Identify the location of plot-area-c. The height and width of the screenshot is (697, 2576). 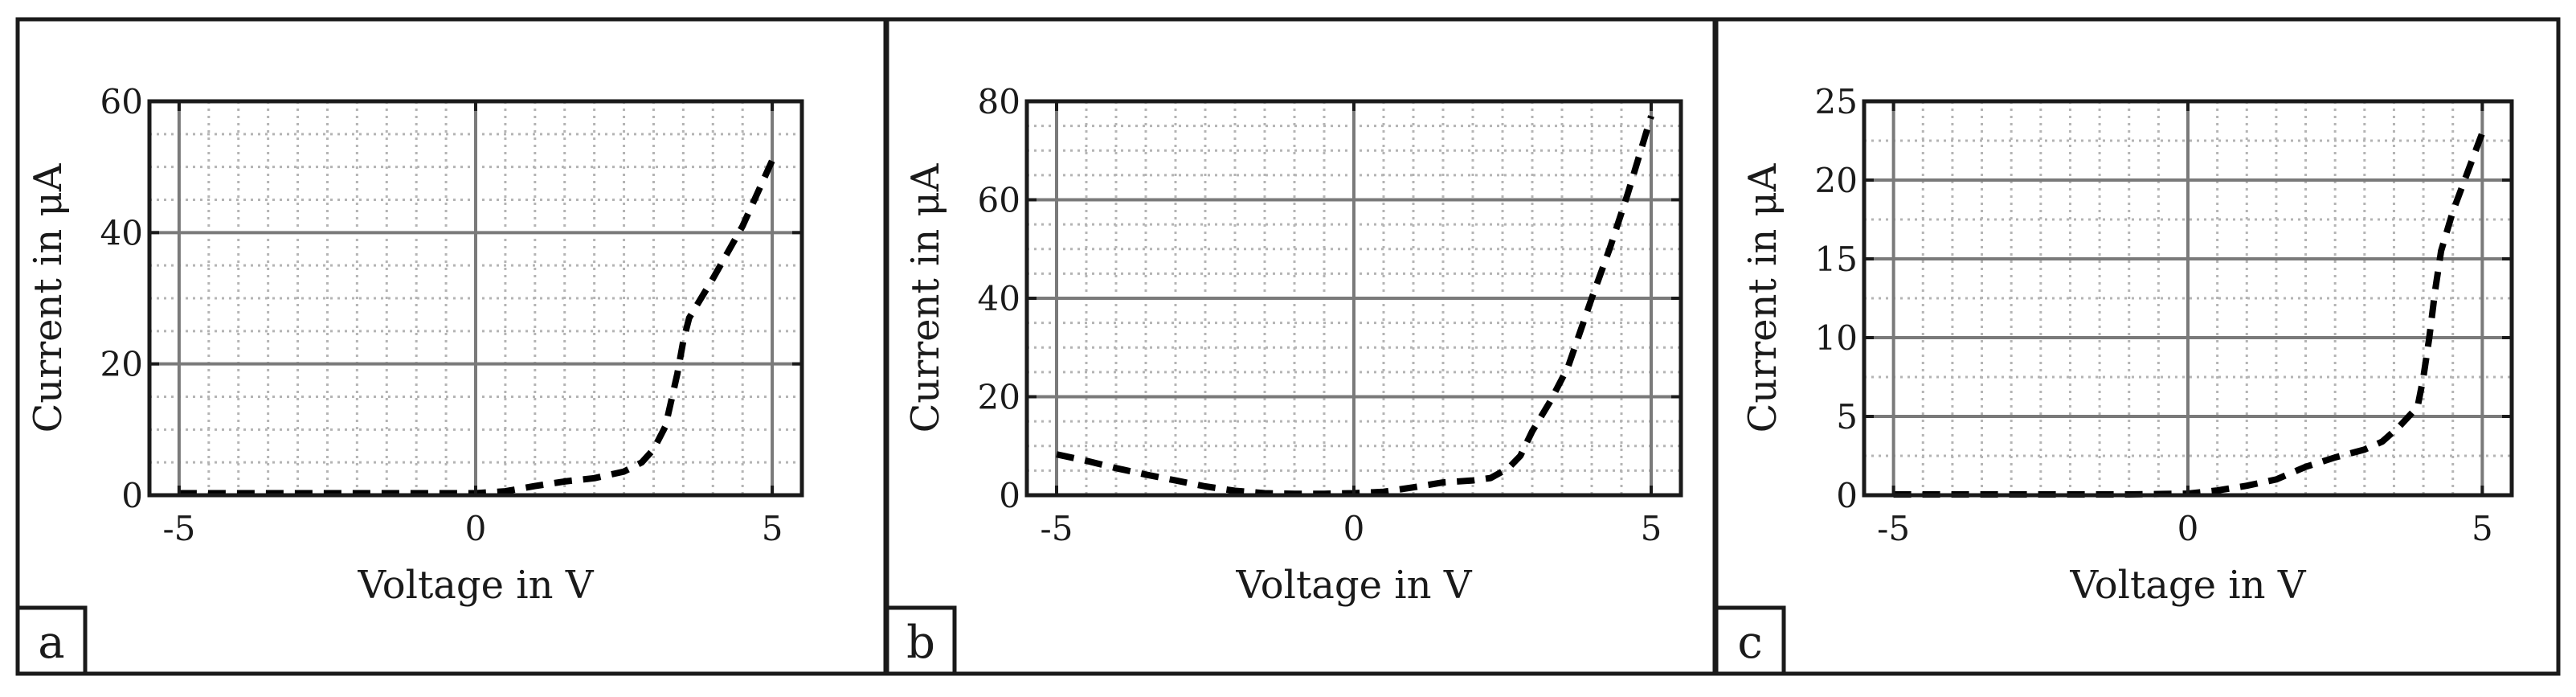
(2188, 298).